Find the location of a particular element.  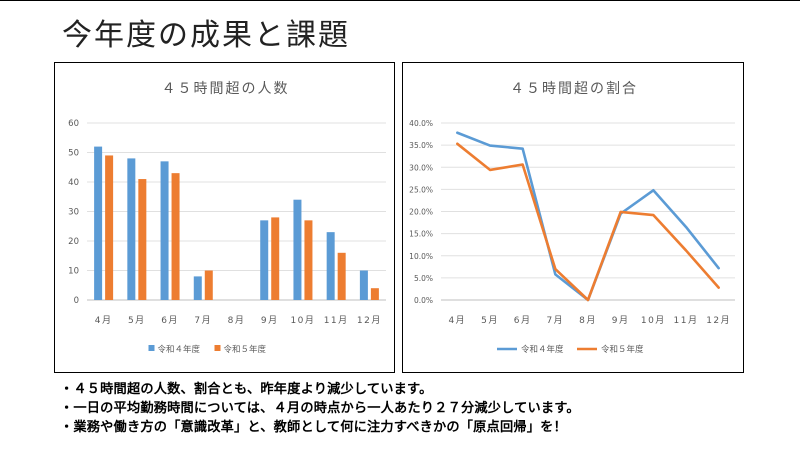

y-tick-label: 40.0% is located at coordinates (421, 123).